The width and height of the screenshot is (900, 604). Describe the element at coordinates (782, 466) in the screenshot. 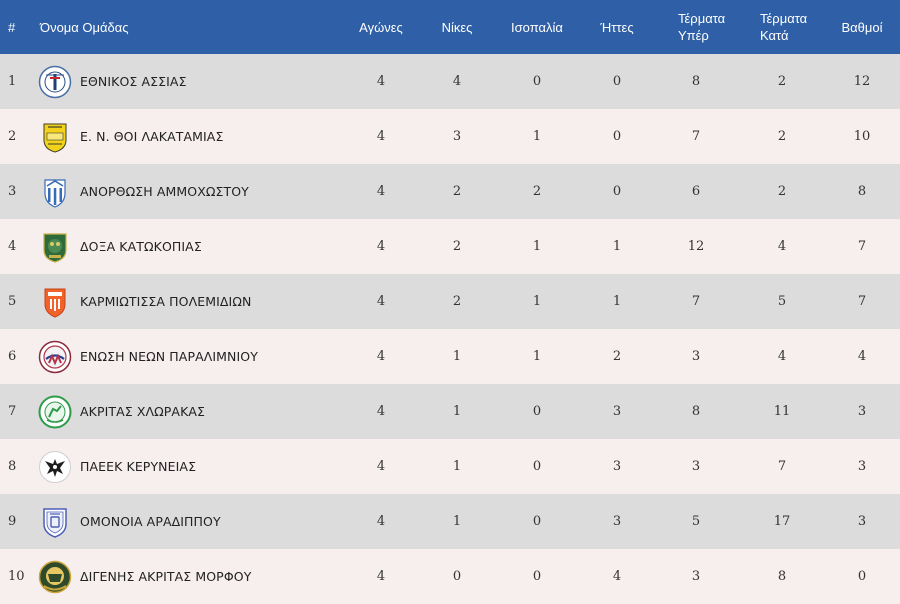

I see `goals-against-cell: 7` at that location.